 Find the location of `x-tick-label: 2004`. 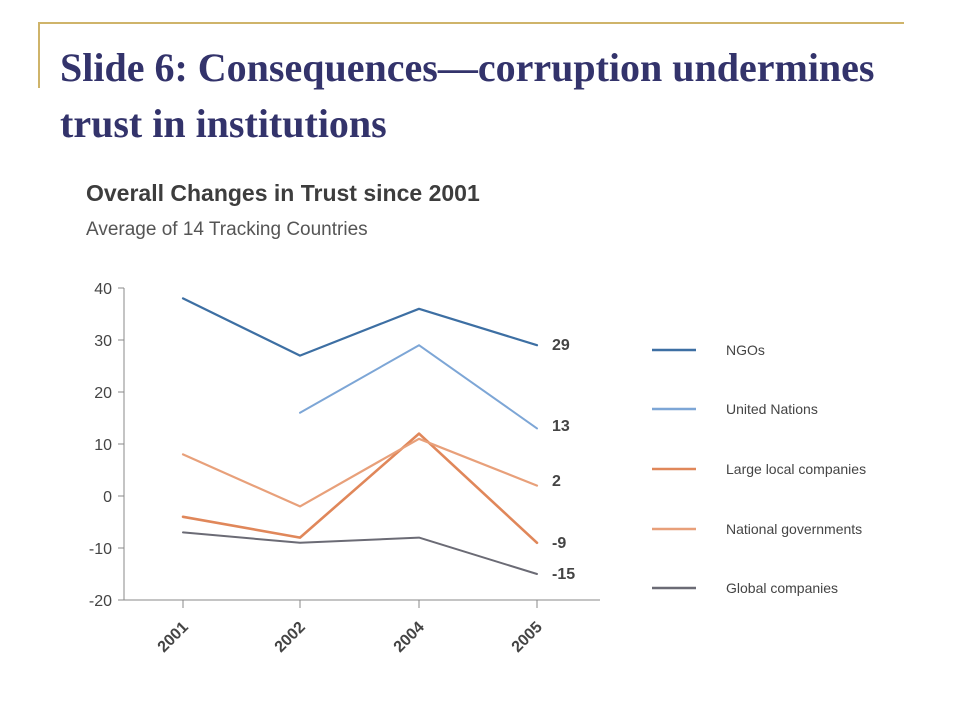

x-tick-label: 2004 is located at coordinates (409, 637).